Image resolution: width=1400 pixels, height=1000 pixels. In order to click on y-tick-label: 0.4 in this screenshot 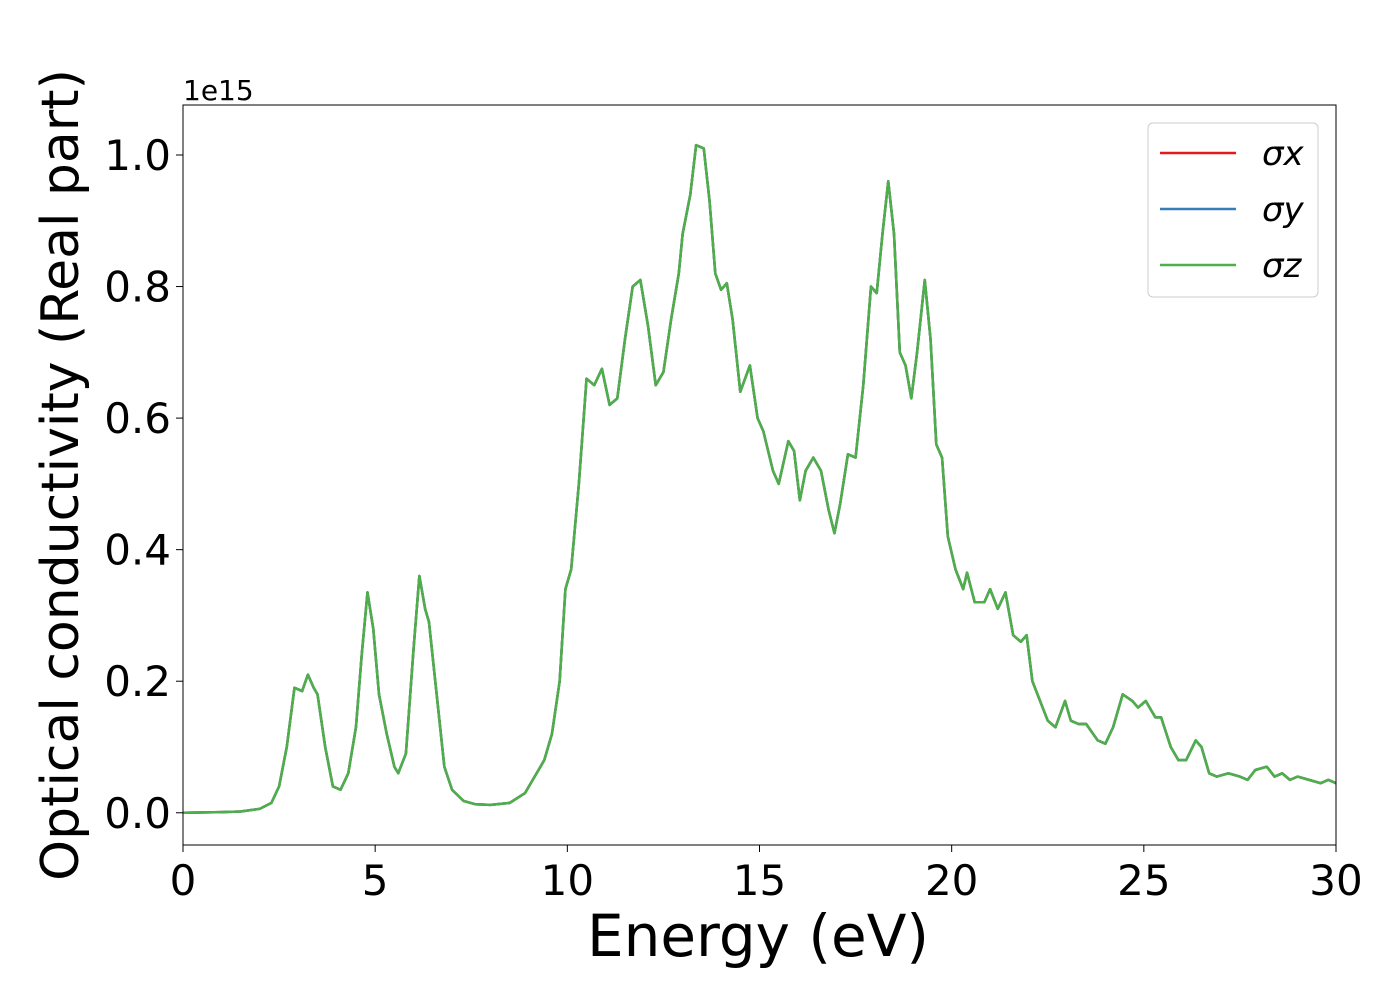, I will do `click(137, 550)`.